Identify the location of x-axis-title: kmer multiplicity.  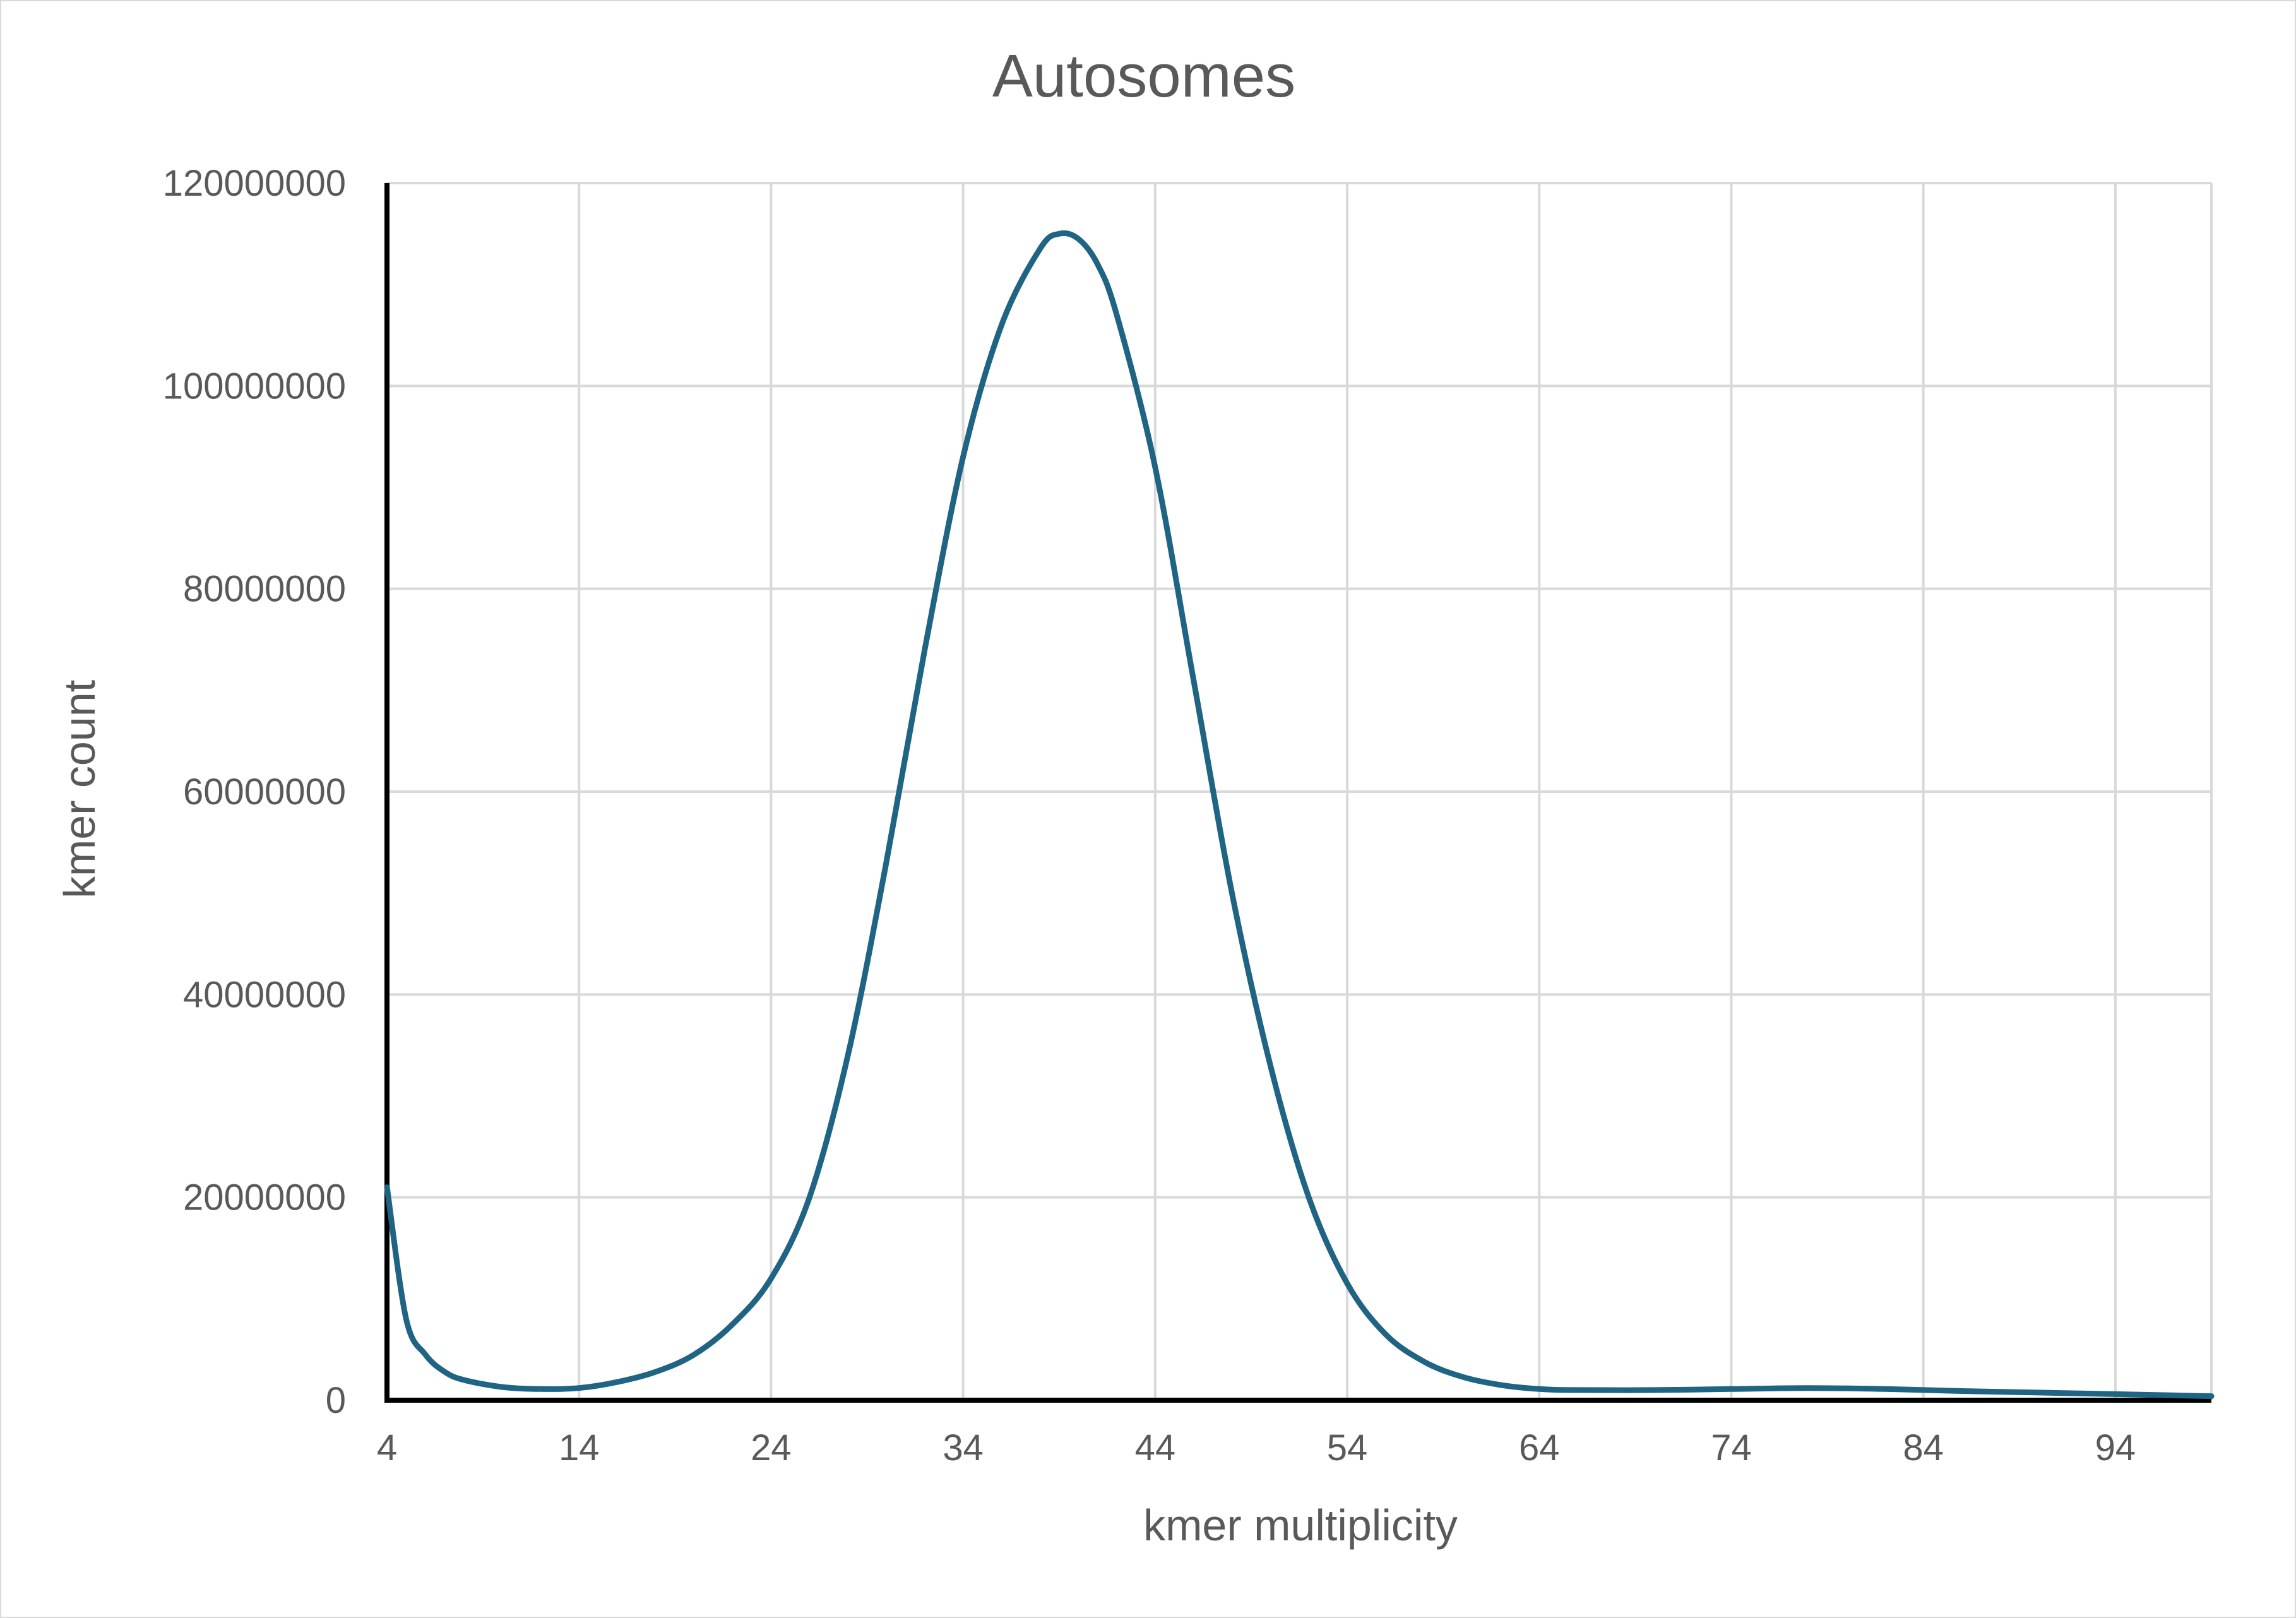
(1301, 1525).